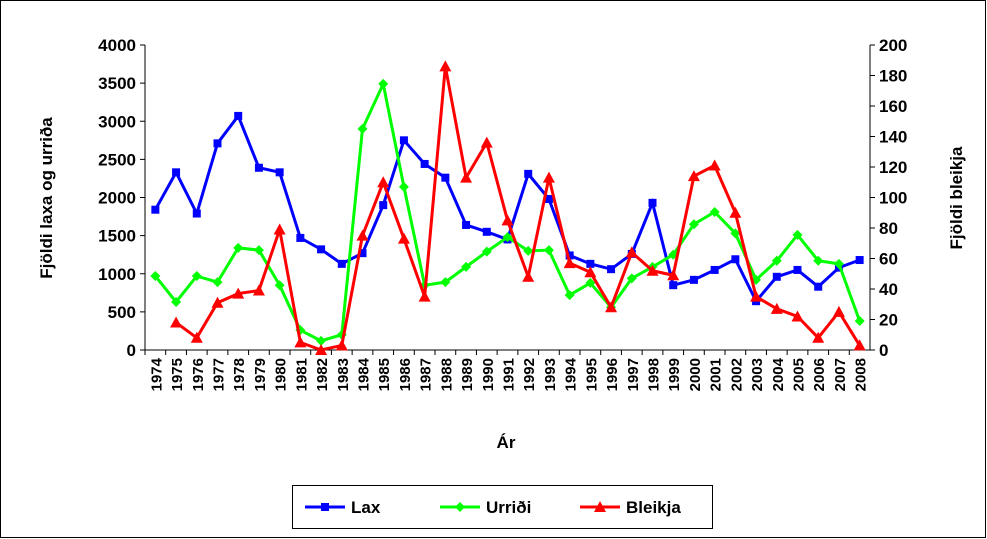 The height and width of the screenshot is (539, 987). Describe the element at coordinates (117, 121) in the screenshot. I see `y-tick-label: 3000` at that location.